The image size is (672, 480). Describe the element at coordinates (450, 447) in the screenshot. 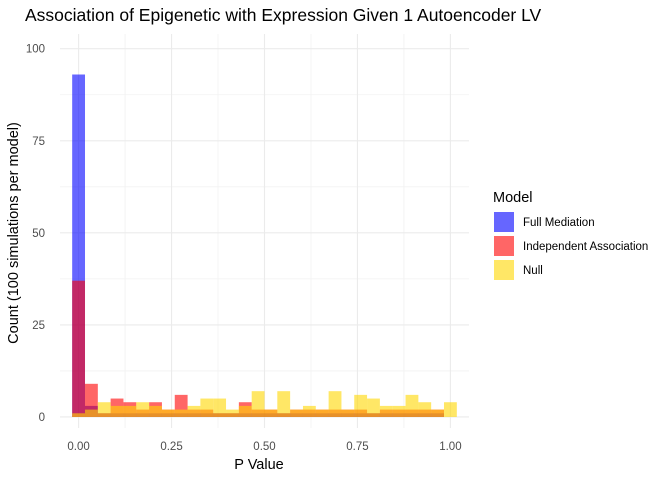

I see `x-tick-label: 1.00` at that location.